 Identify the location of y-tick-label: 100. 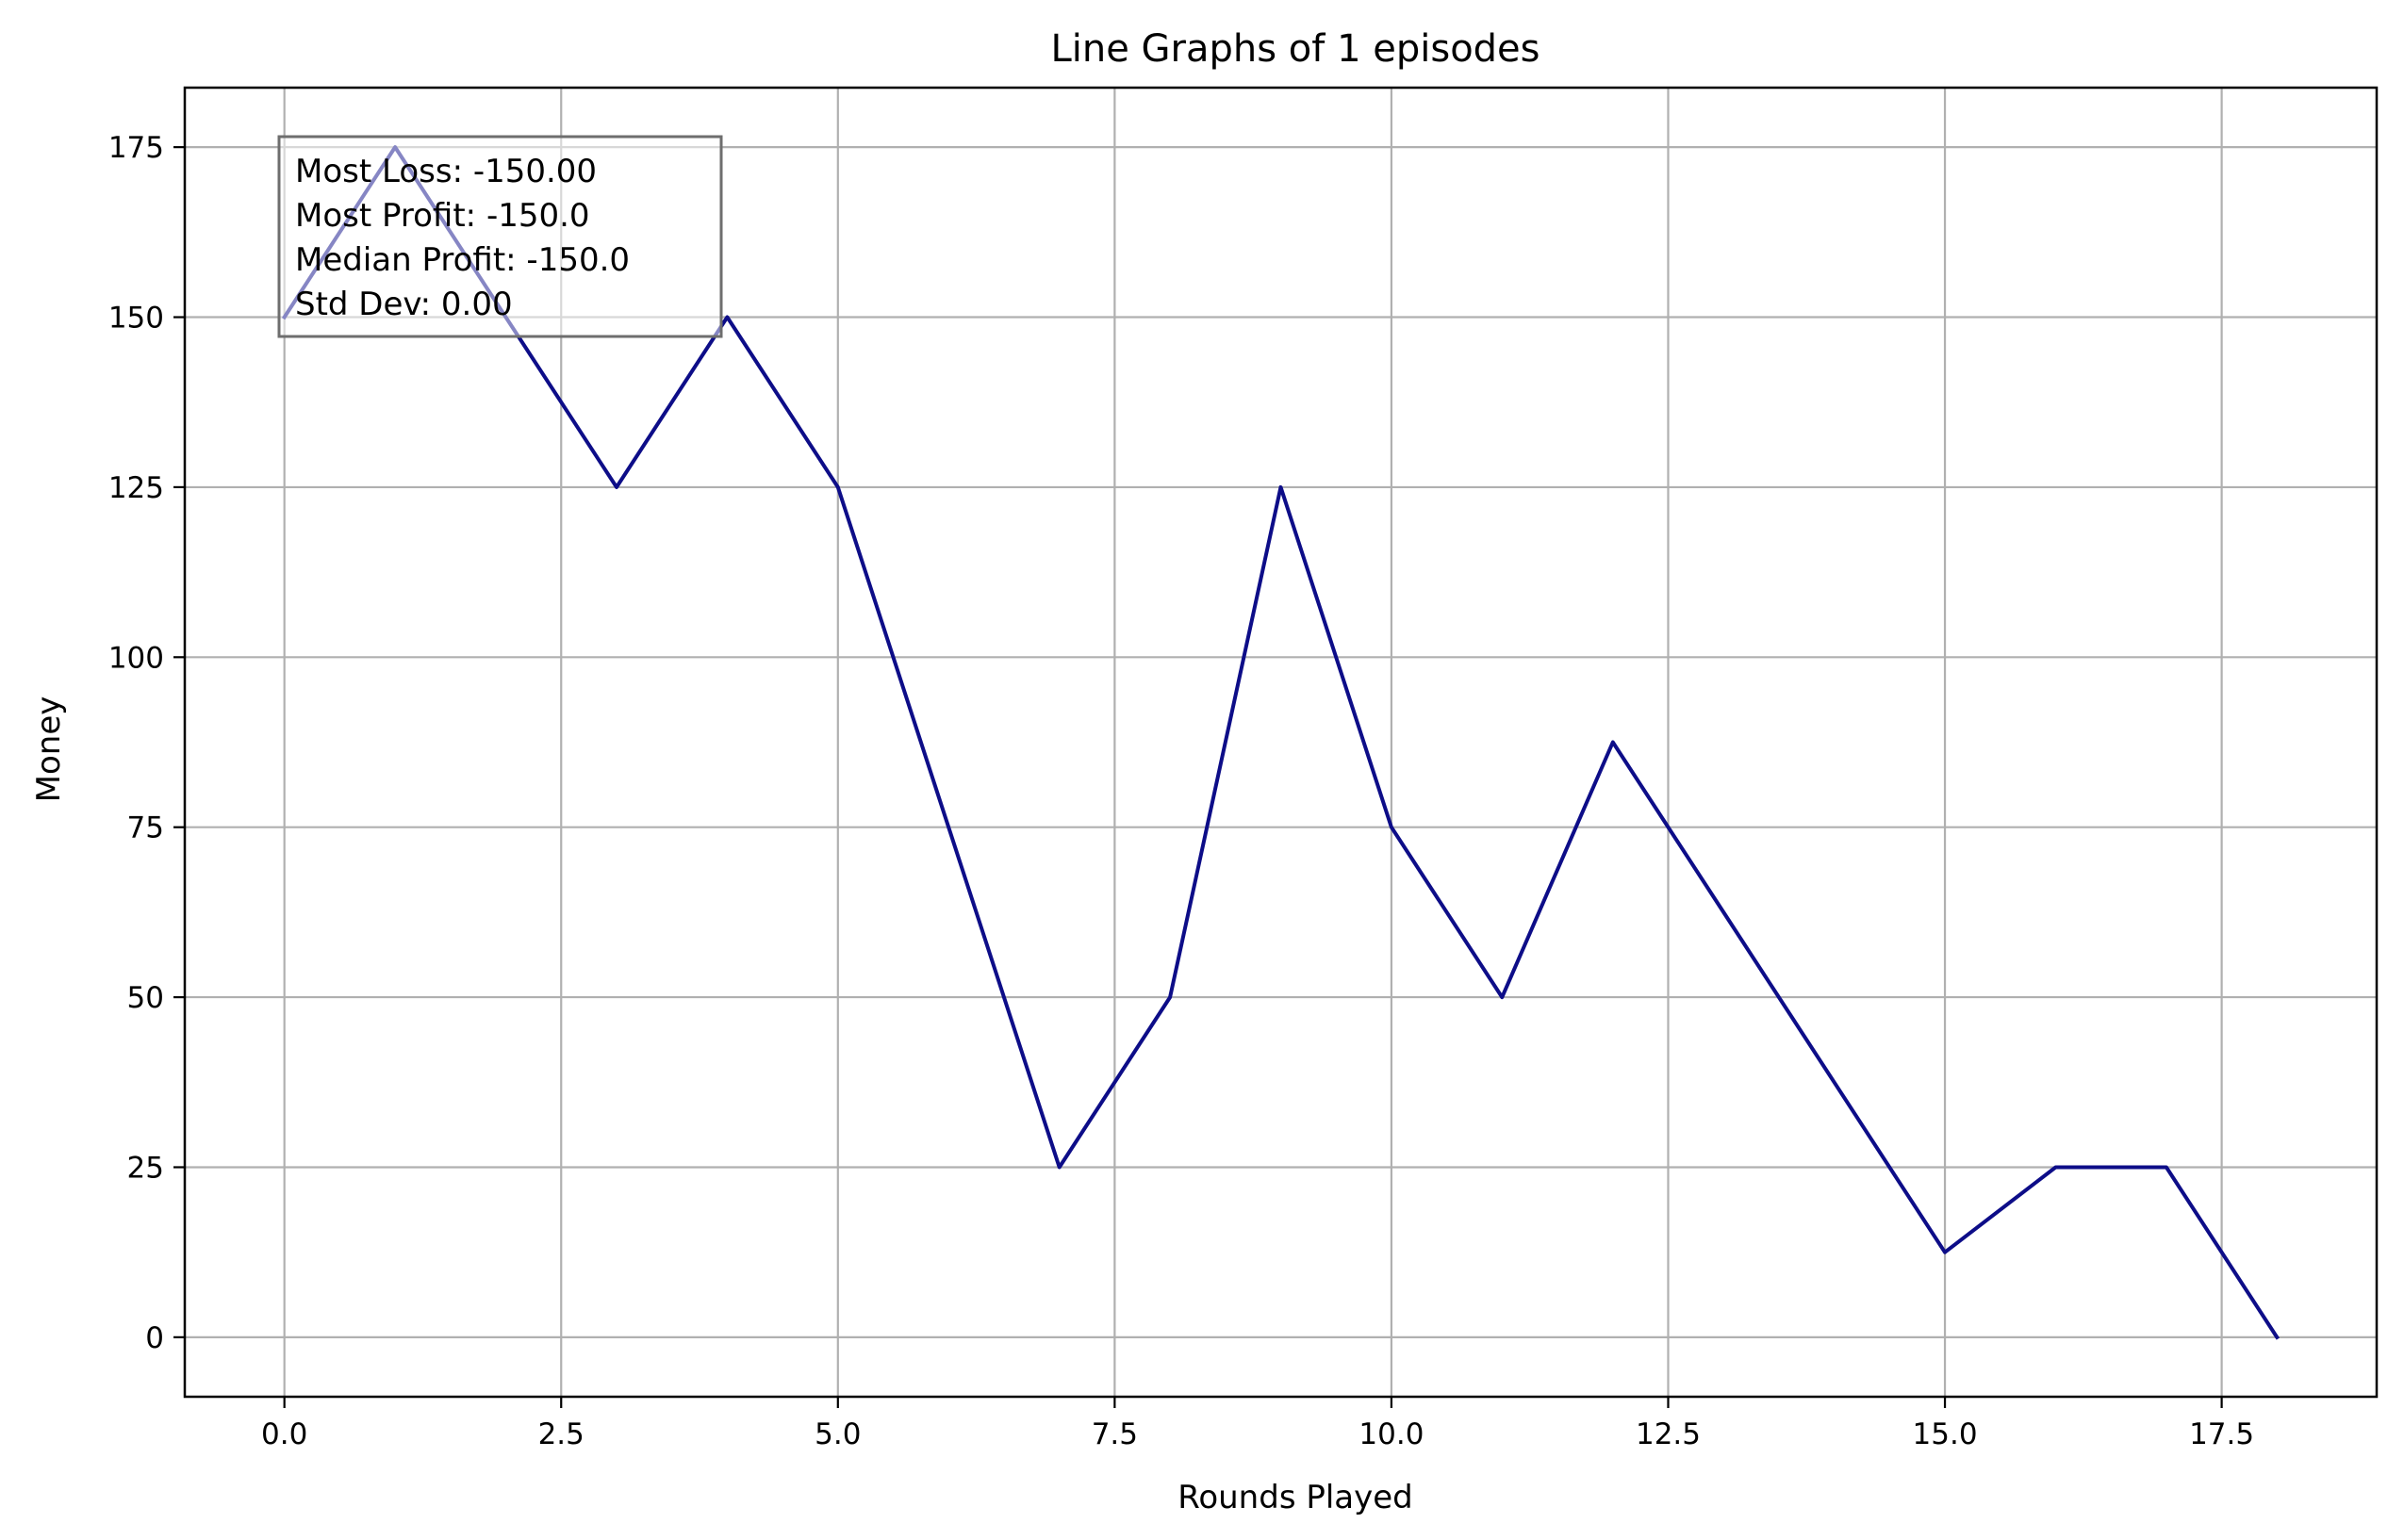
(136, 658).